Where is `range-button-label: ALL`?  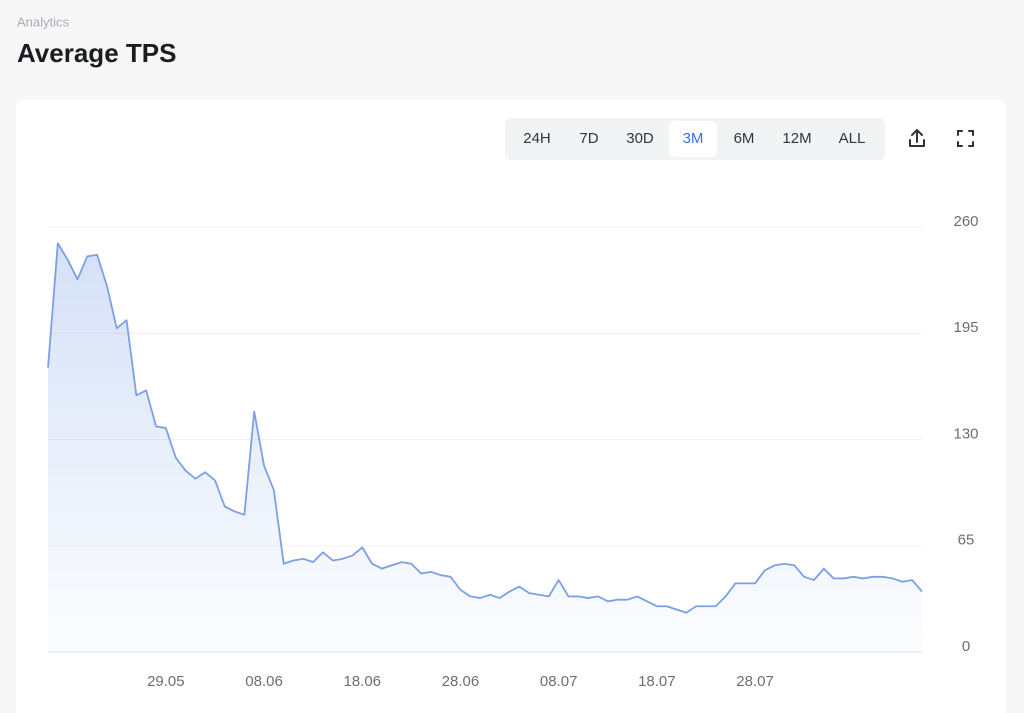
range-button-label: ALL is located at coordinates (852, 138).